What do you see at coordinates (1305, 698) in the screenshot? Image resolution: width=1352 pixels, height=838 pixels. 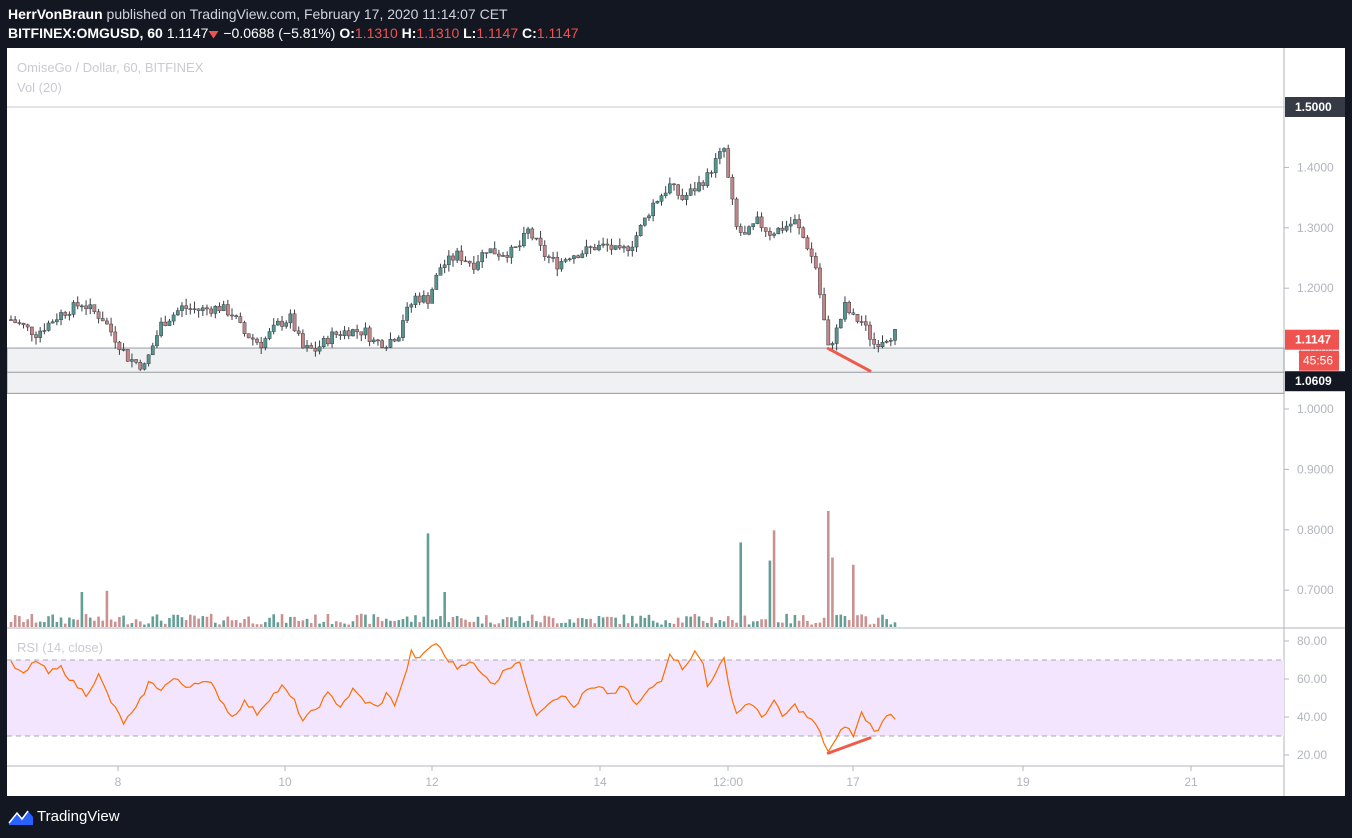 I see `rsi-axis: 80.00 60.00 40.00 20.00` at bounding box center [1305, 698].